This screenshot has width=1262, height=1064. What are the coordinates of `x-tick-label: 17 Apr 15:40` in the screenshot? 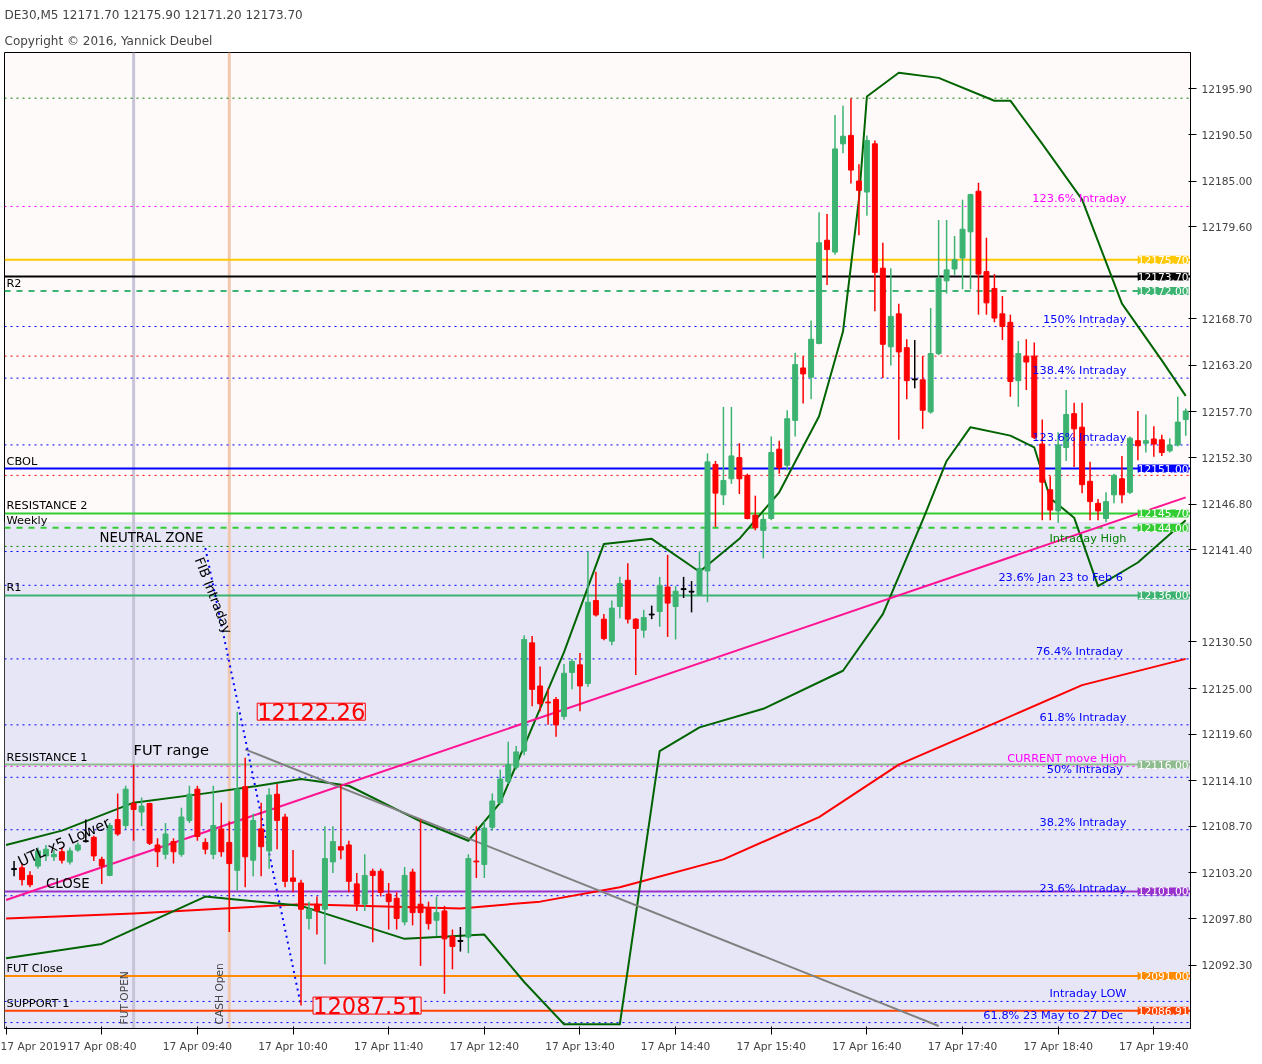 It's located at (771, 1046).